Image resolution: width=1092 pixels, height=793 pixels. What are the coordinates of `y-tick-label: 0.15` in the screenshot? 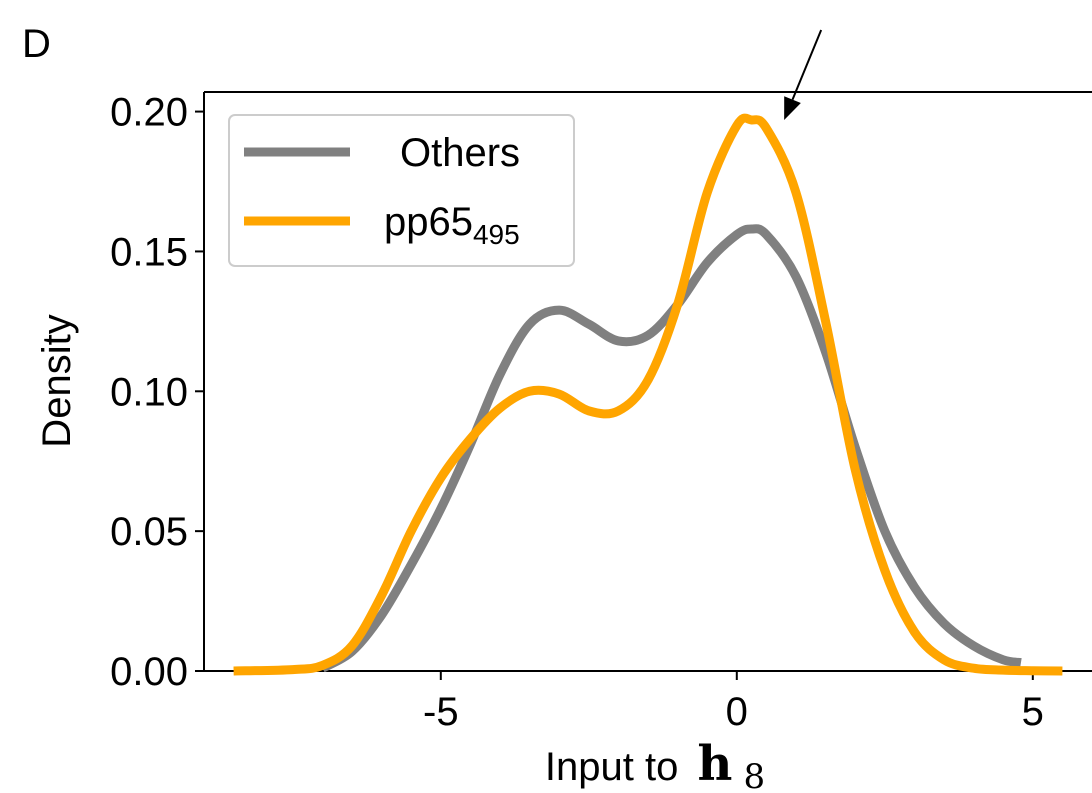 It's located at (149, 252).